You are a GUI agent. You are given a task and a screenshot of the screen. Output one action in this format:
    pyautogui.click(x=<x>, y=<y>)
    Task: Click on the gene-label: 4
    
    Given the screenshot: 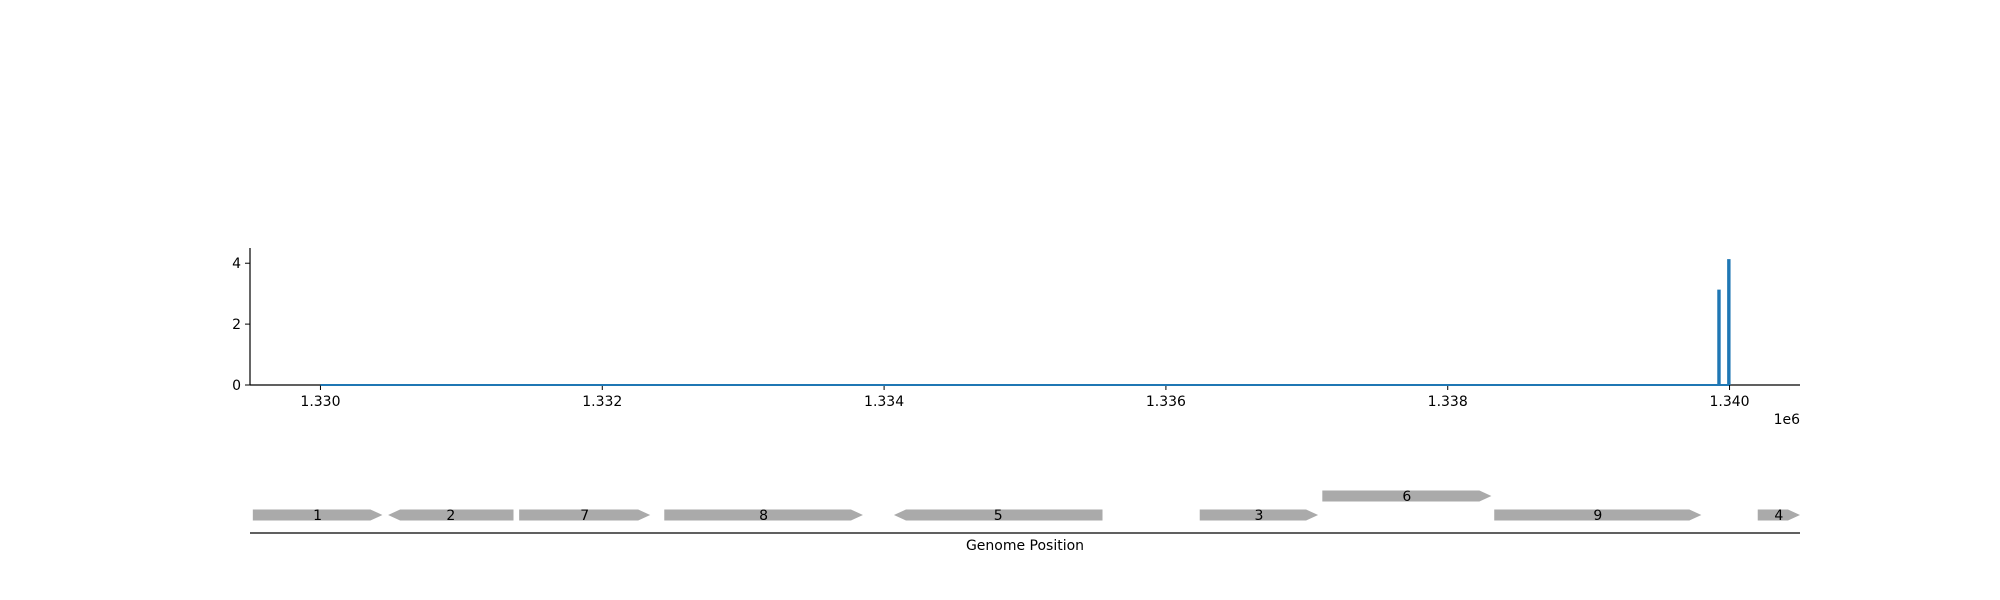 What is the action you would take?
    pyautogui.click(x=1778, y=516)
    